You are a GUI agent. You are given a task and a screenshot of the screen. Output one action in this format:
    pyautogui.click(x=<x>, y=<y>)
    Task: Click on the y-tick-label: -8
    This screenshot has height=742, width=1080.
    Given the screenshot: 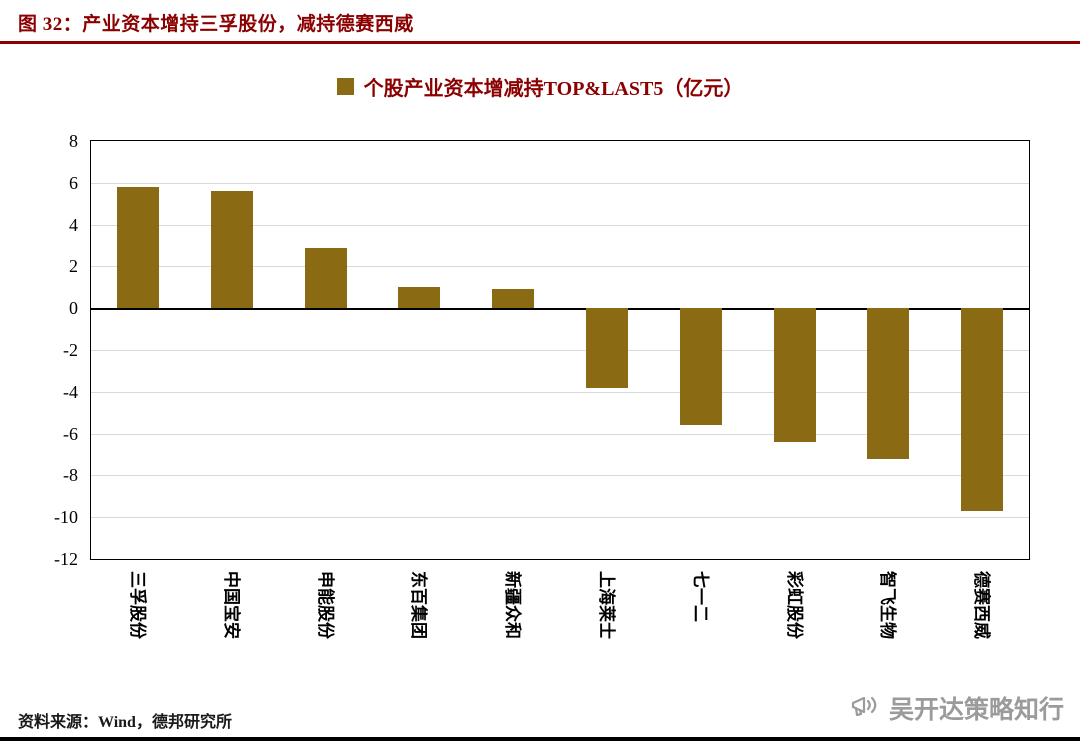 What is the action you would take?
    pyautogui.click(x=70, y=475)
    